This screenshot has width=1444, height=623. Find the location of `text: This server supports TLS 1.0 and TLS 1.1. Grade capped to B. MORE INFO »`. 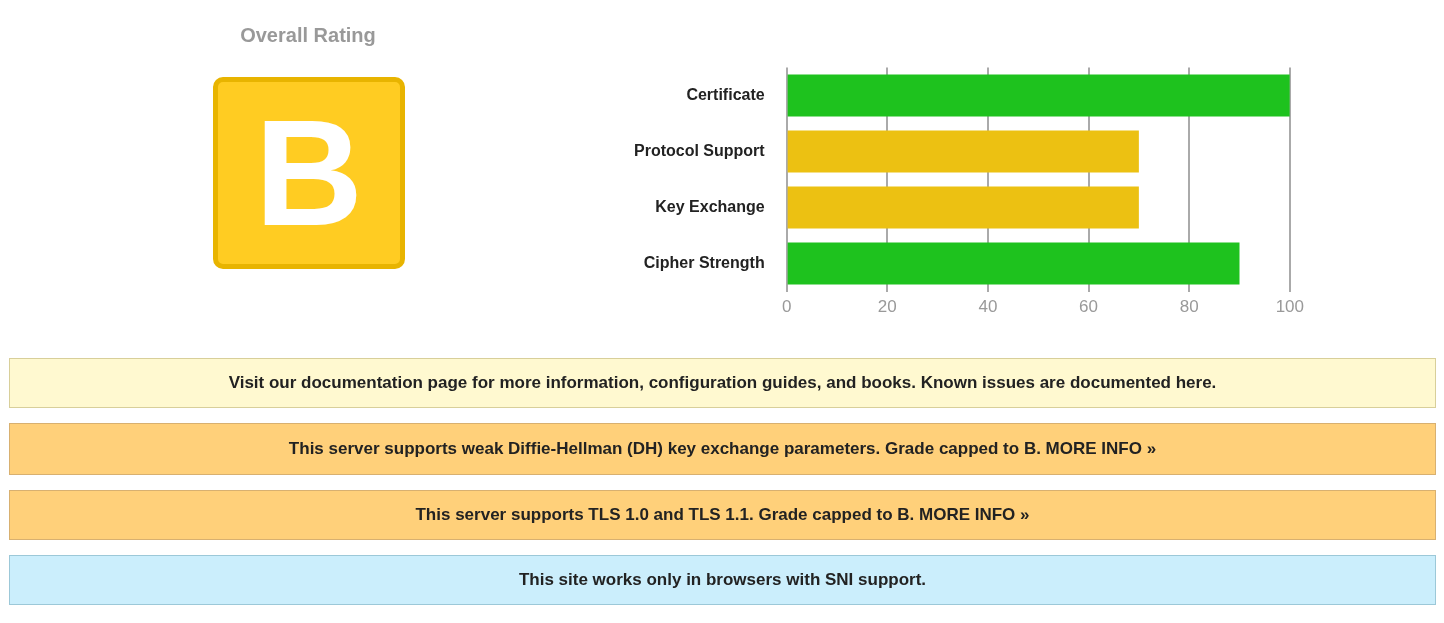

text: This server supports TLS 1.0 and TLS 1.1. Grade capped to B. MORE INFO » is located at coordinates (722, 515).